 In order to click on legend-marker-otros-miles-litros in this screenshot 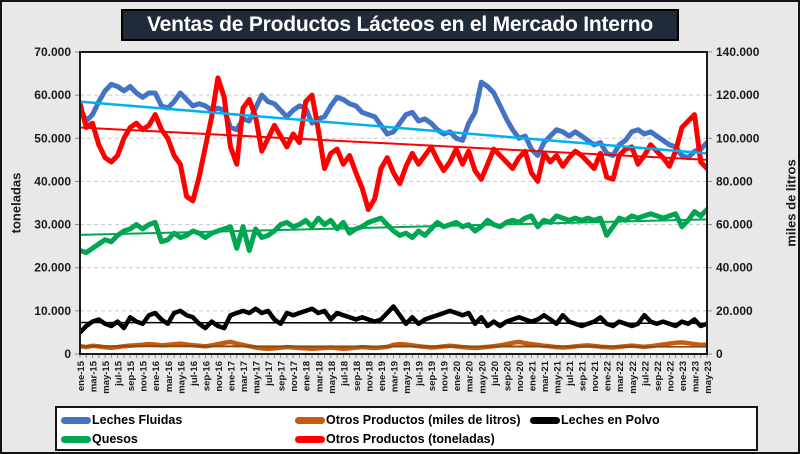, I will do `click(310, 420)`.